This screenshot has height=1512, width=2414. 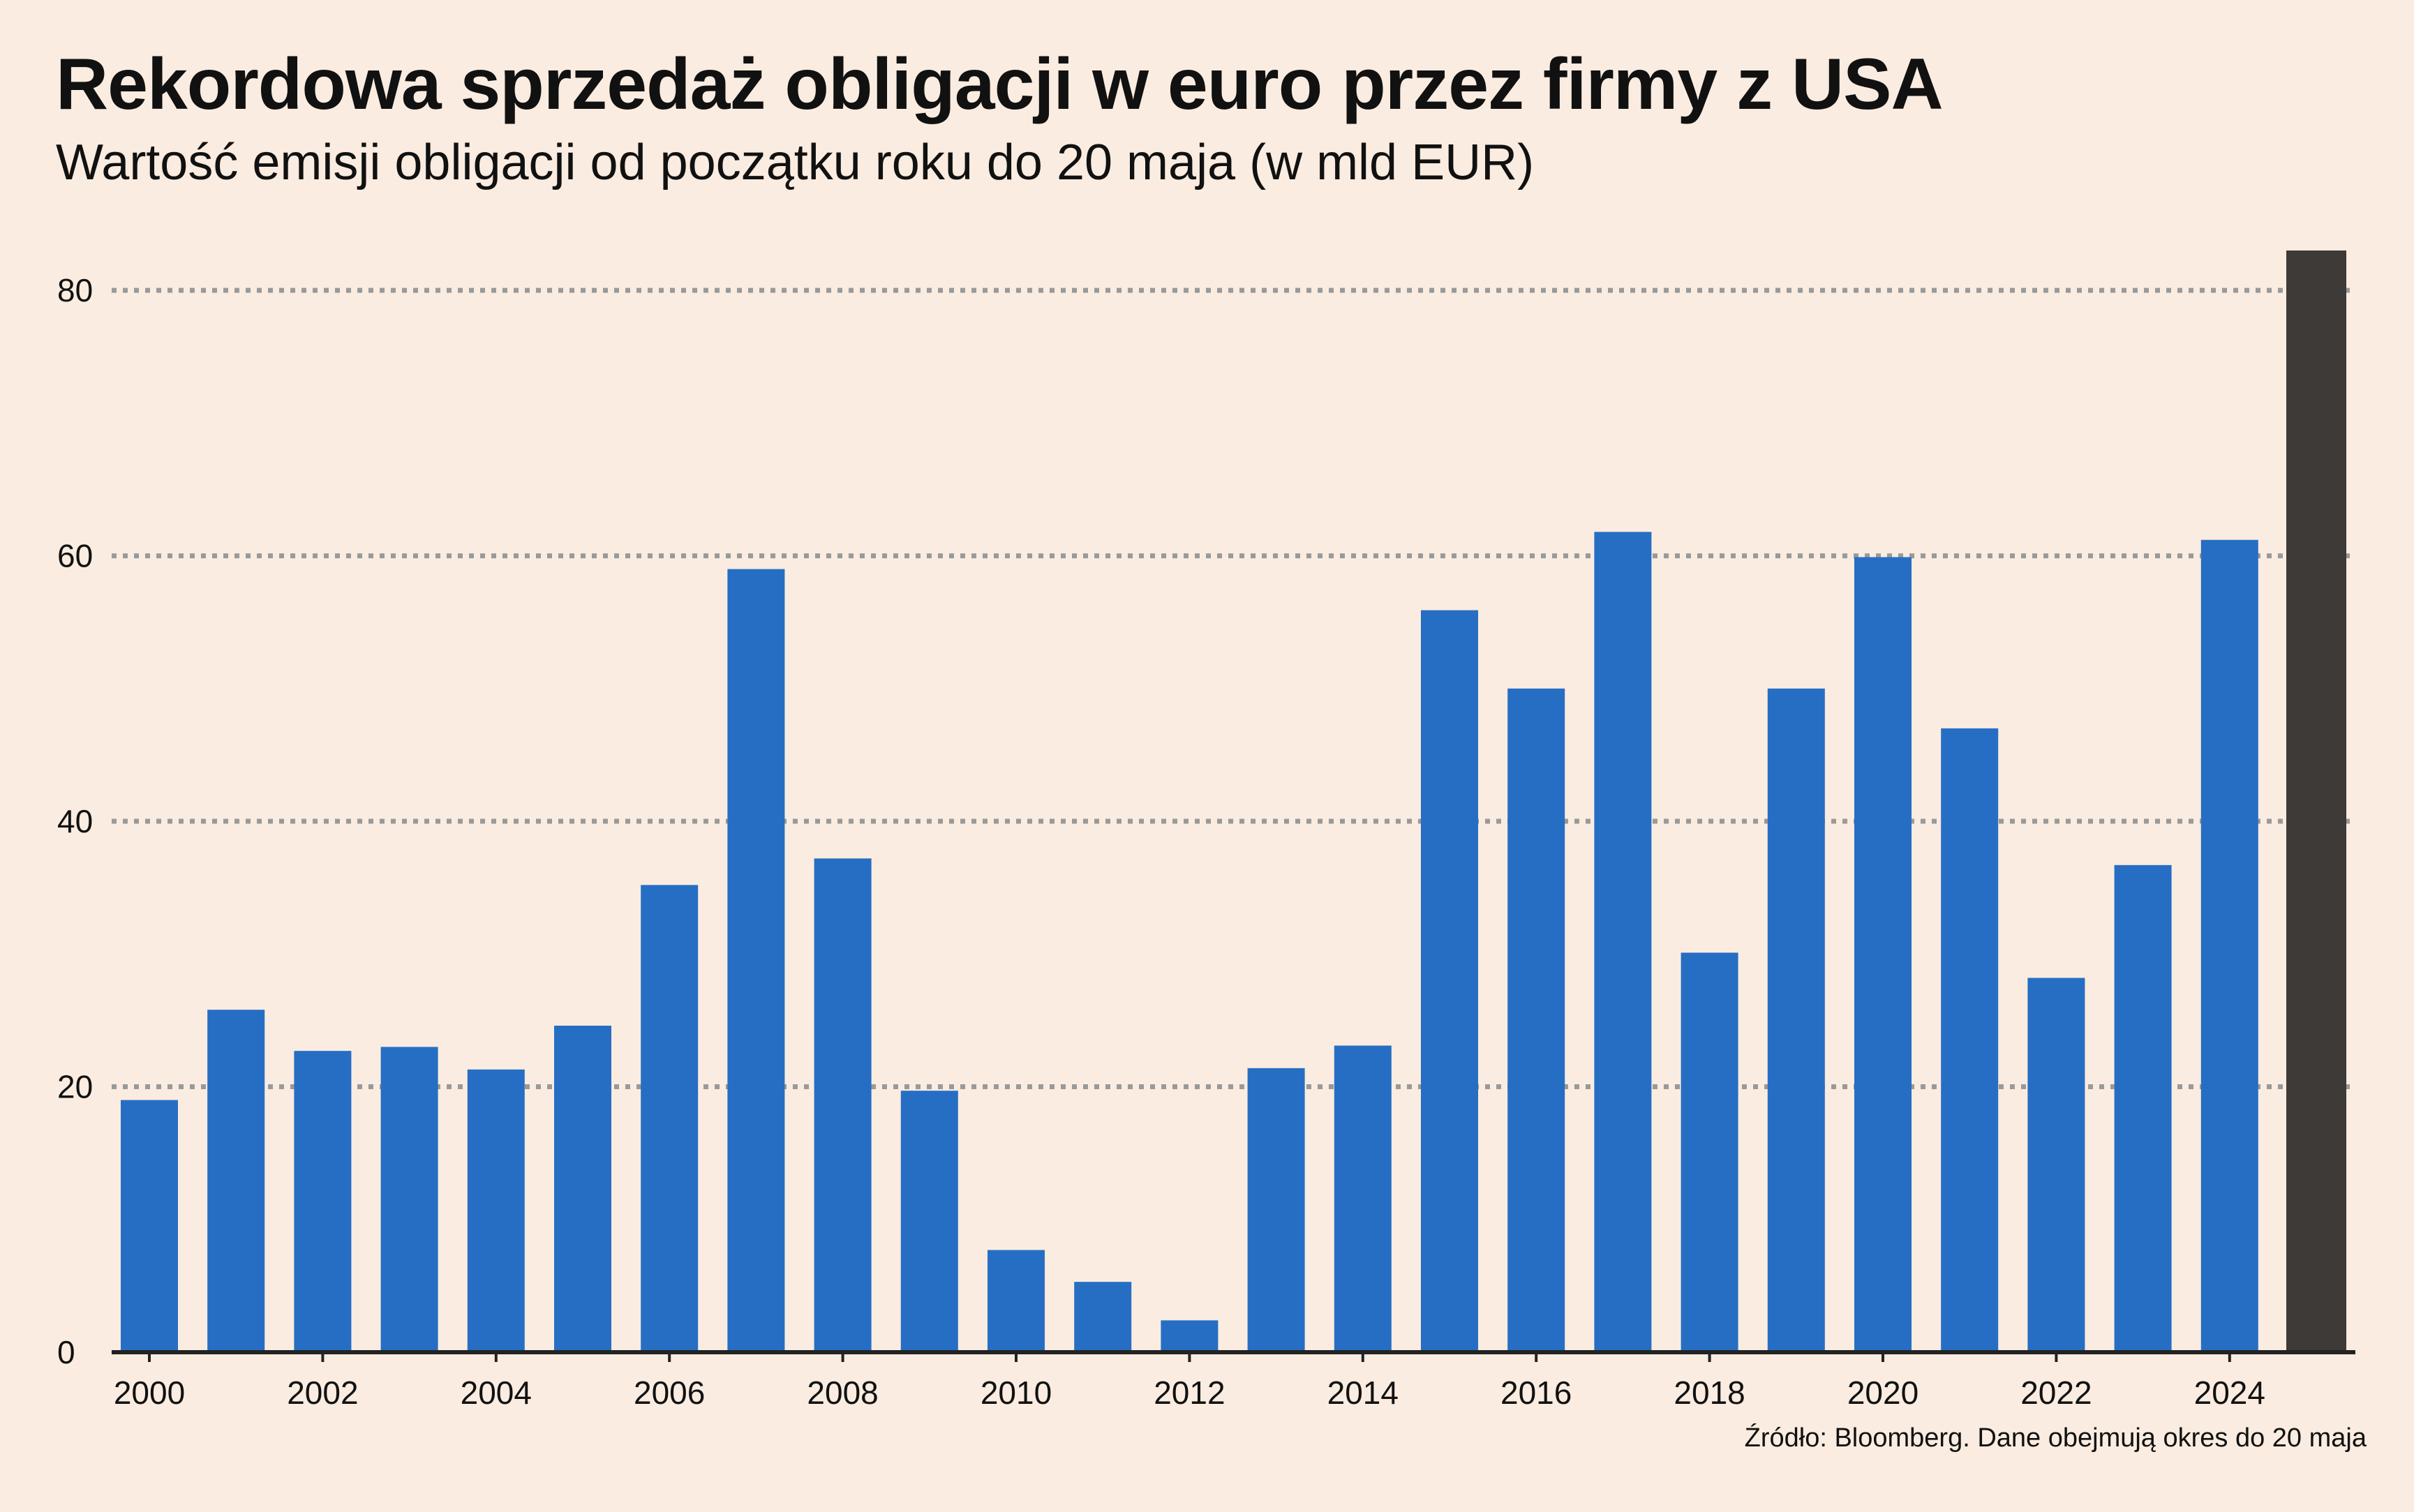 I want to click on x-tick-label-2004: 2004, so click(x=497, y=1393).